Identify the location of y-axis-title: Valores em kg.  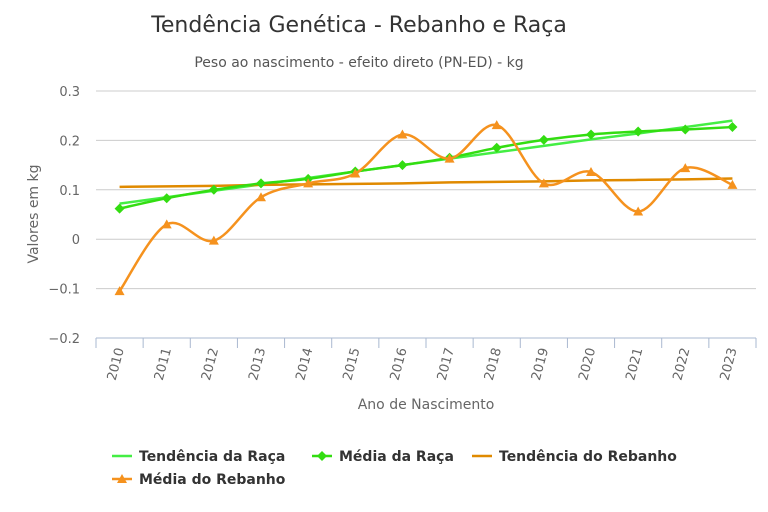
(34, 213).